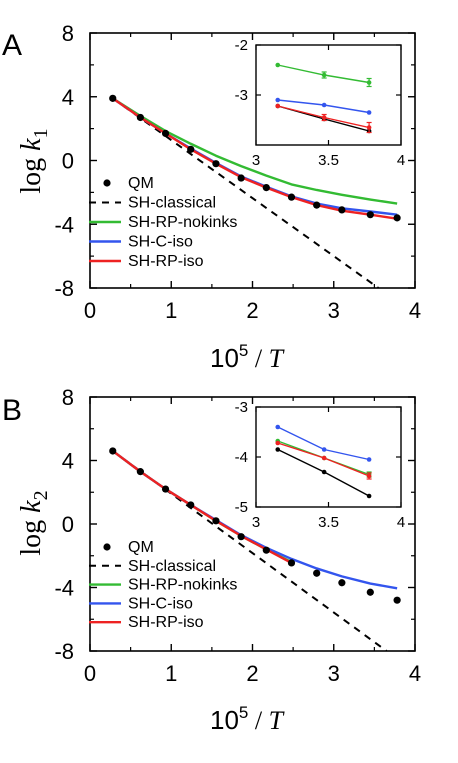 This screenshot has width=458, height=763. What do you see at coordinates (258, 358) in the screenshot?
I see `x-axis-label-suffix: /` at bounding box center [258, 358].